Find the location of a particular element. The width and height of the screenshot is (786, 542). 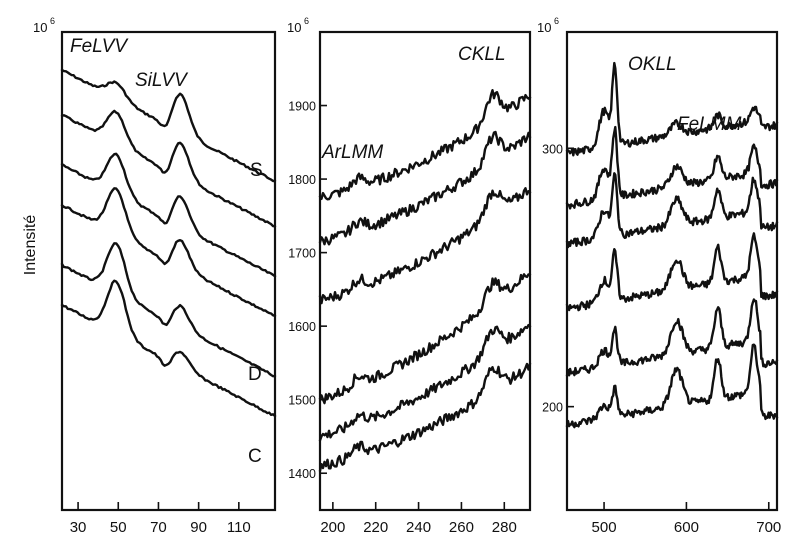

panel-3-scale-exponent: 6 is located at coordinates (556, 21).